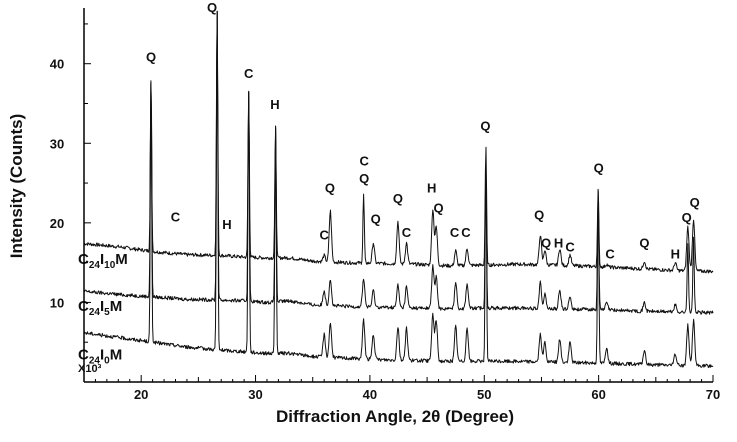 This screenshot has height=442, width=737. Describe the element at coordinates (103, 261) in the screenshot. I see `series-label-C24I10M: C24I10M` at that location.